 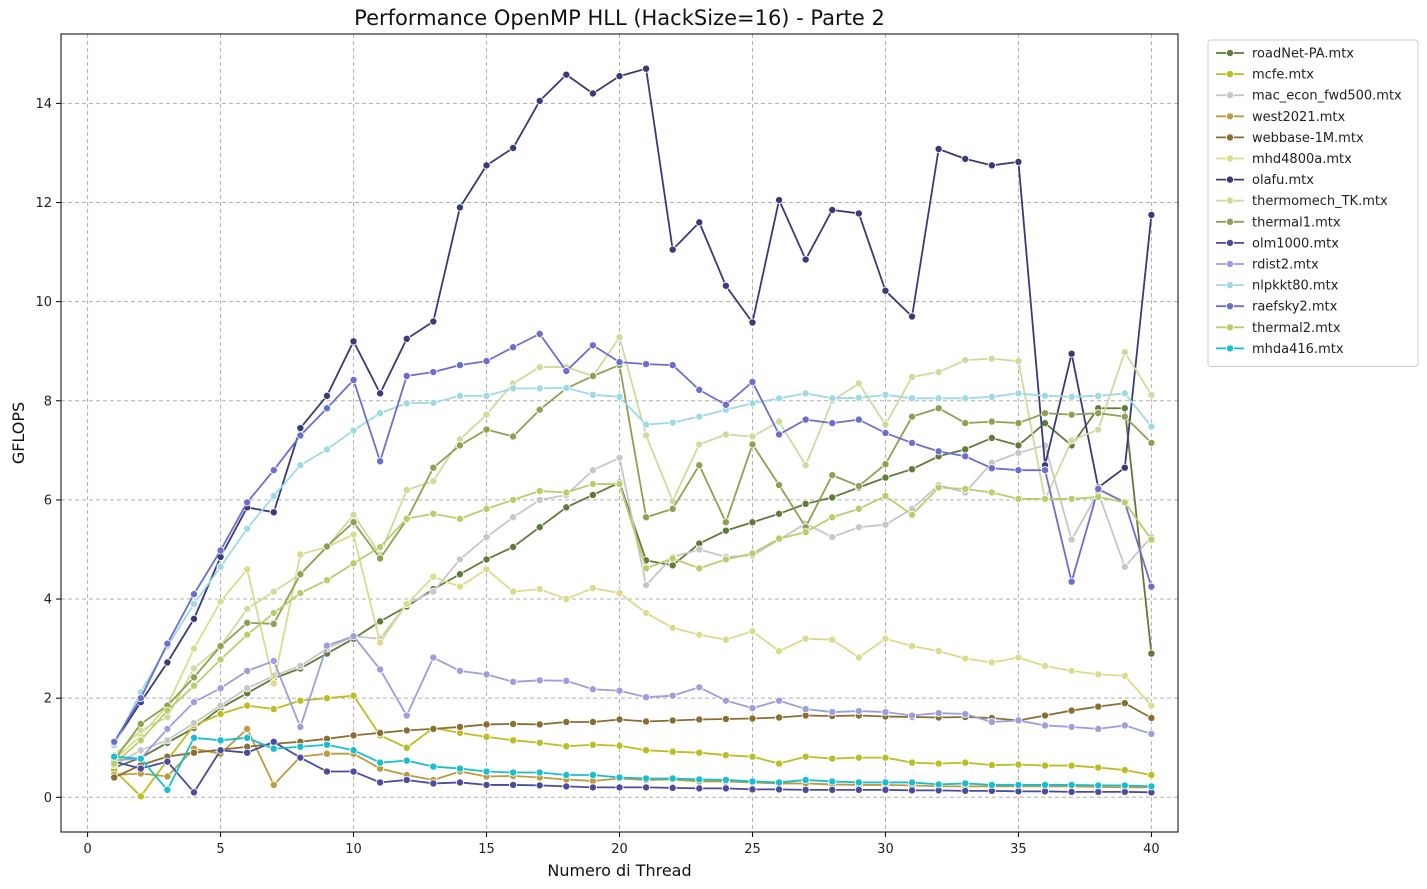 What do you see at coordinates (48, 401) in the screenshot?
I see `y-tick-label: 8` at bounding box center [48, 401].